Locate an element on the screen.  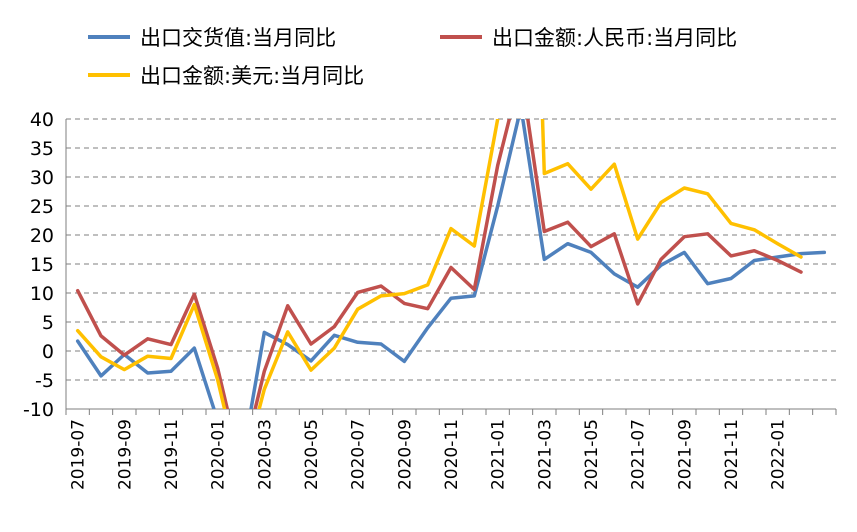
x-tick-label: 2020-11 is located at coordinates (452, 454).